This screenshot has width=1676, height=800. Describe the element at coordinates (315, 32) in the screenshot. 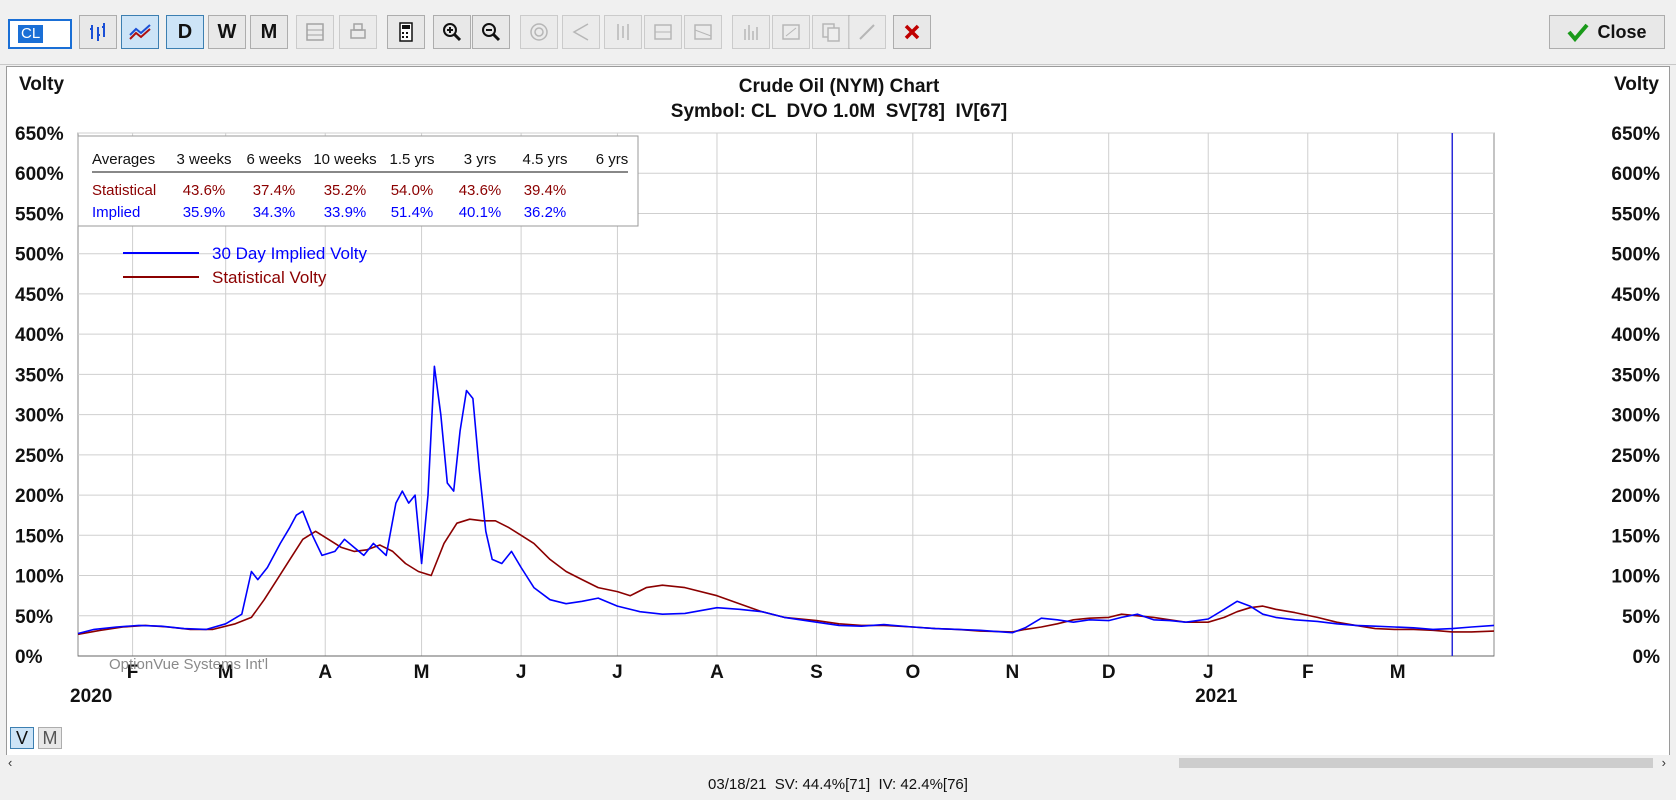

I see `grid-options-button` at that location.